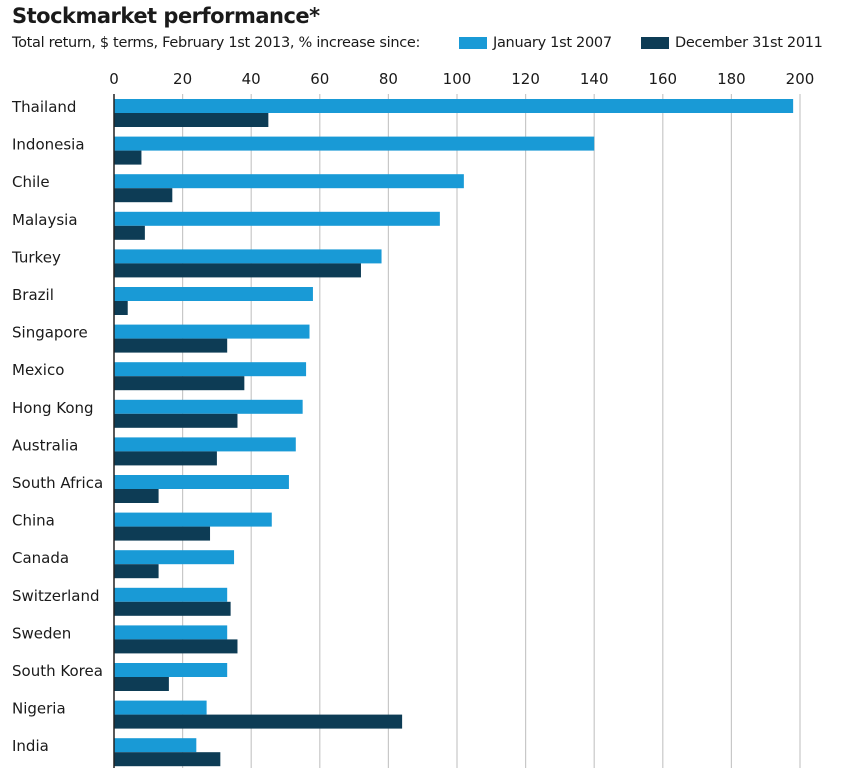  I want to click on category-label: Malaysia, so click(45, 220).